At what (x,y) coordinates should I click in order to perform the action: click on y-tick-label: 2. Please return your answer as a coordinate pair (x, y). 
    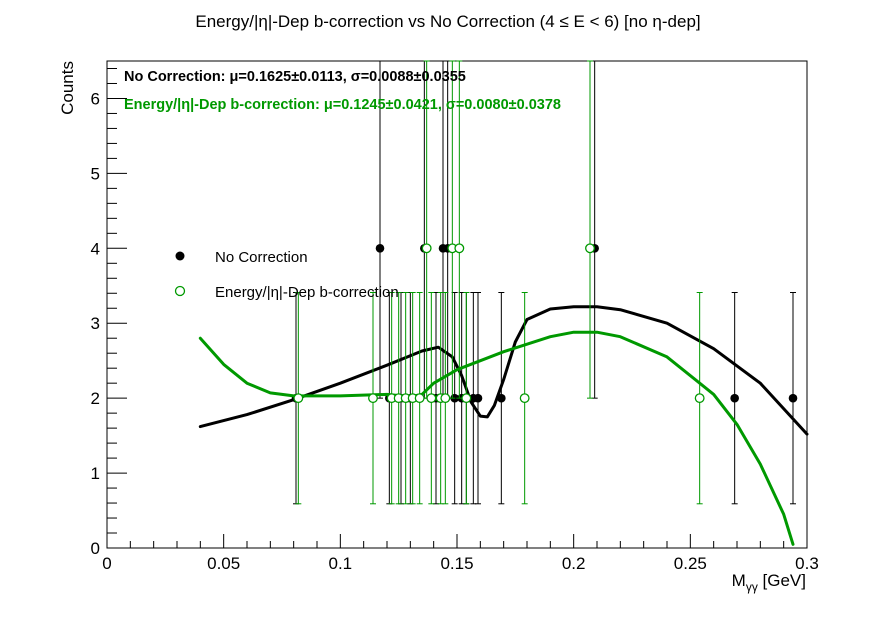
    Looking at the image, I should click on (95, 398).